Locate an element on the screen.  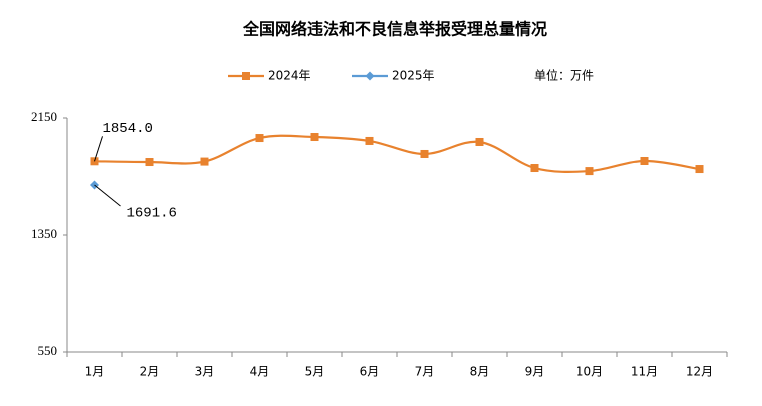
data-label: 1854.0 is located at coordinates (128, 129).